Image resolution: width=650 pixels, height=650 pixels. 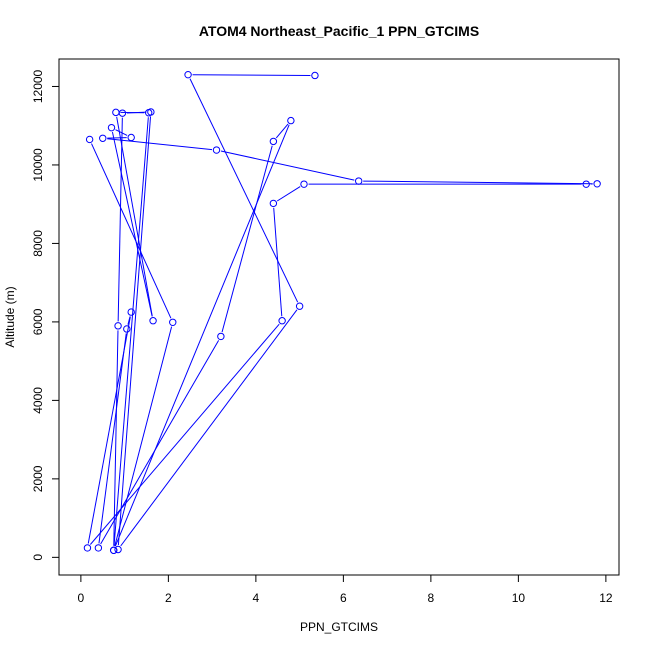 I want to click on y-tick-label: 8000, so click(x=38, y=243).